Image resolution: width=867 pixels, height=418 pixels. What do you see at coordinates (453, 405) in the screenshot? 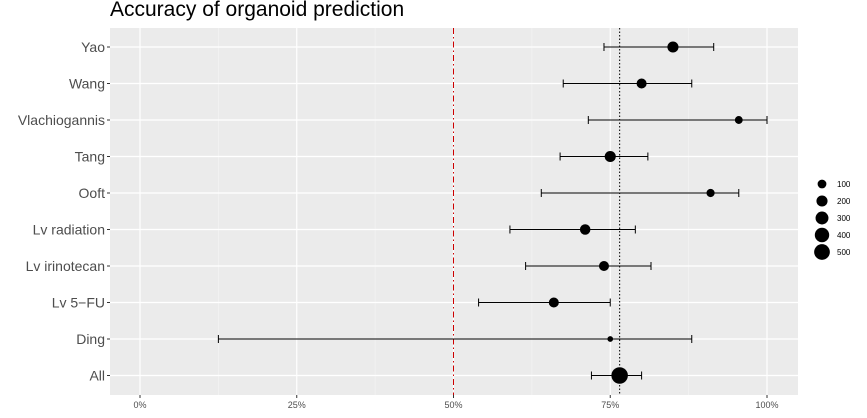
I see `x-tick-label: 50%` at bounding box center [453, 405].